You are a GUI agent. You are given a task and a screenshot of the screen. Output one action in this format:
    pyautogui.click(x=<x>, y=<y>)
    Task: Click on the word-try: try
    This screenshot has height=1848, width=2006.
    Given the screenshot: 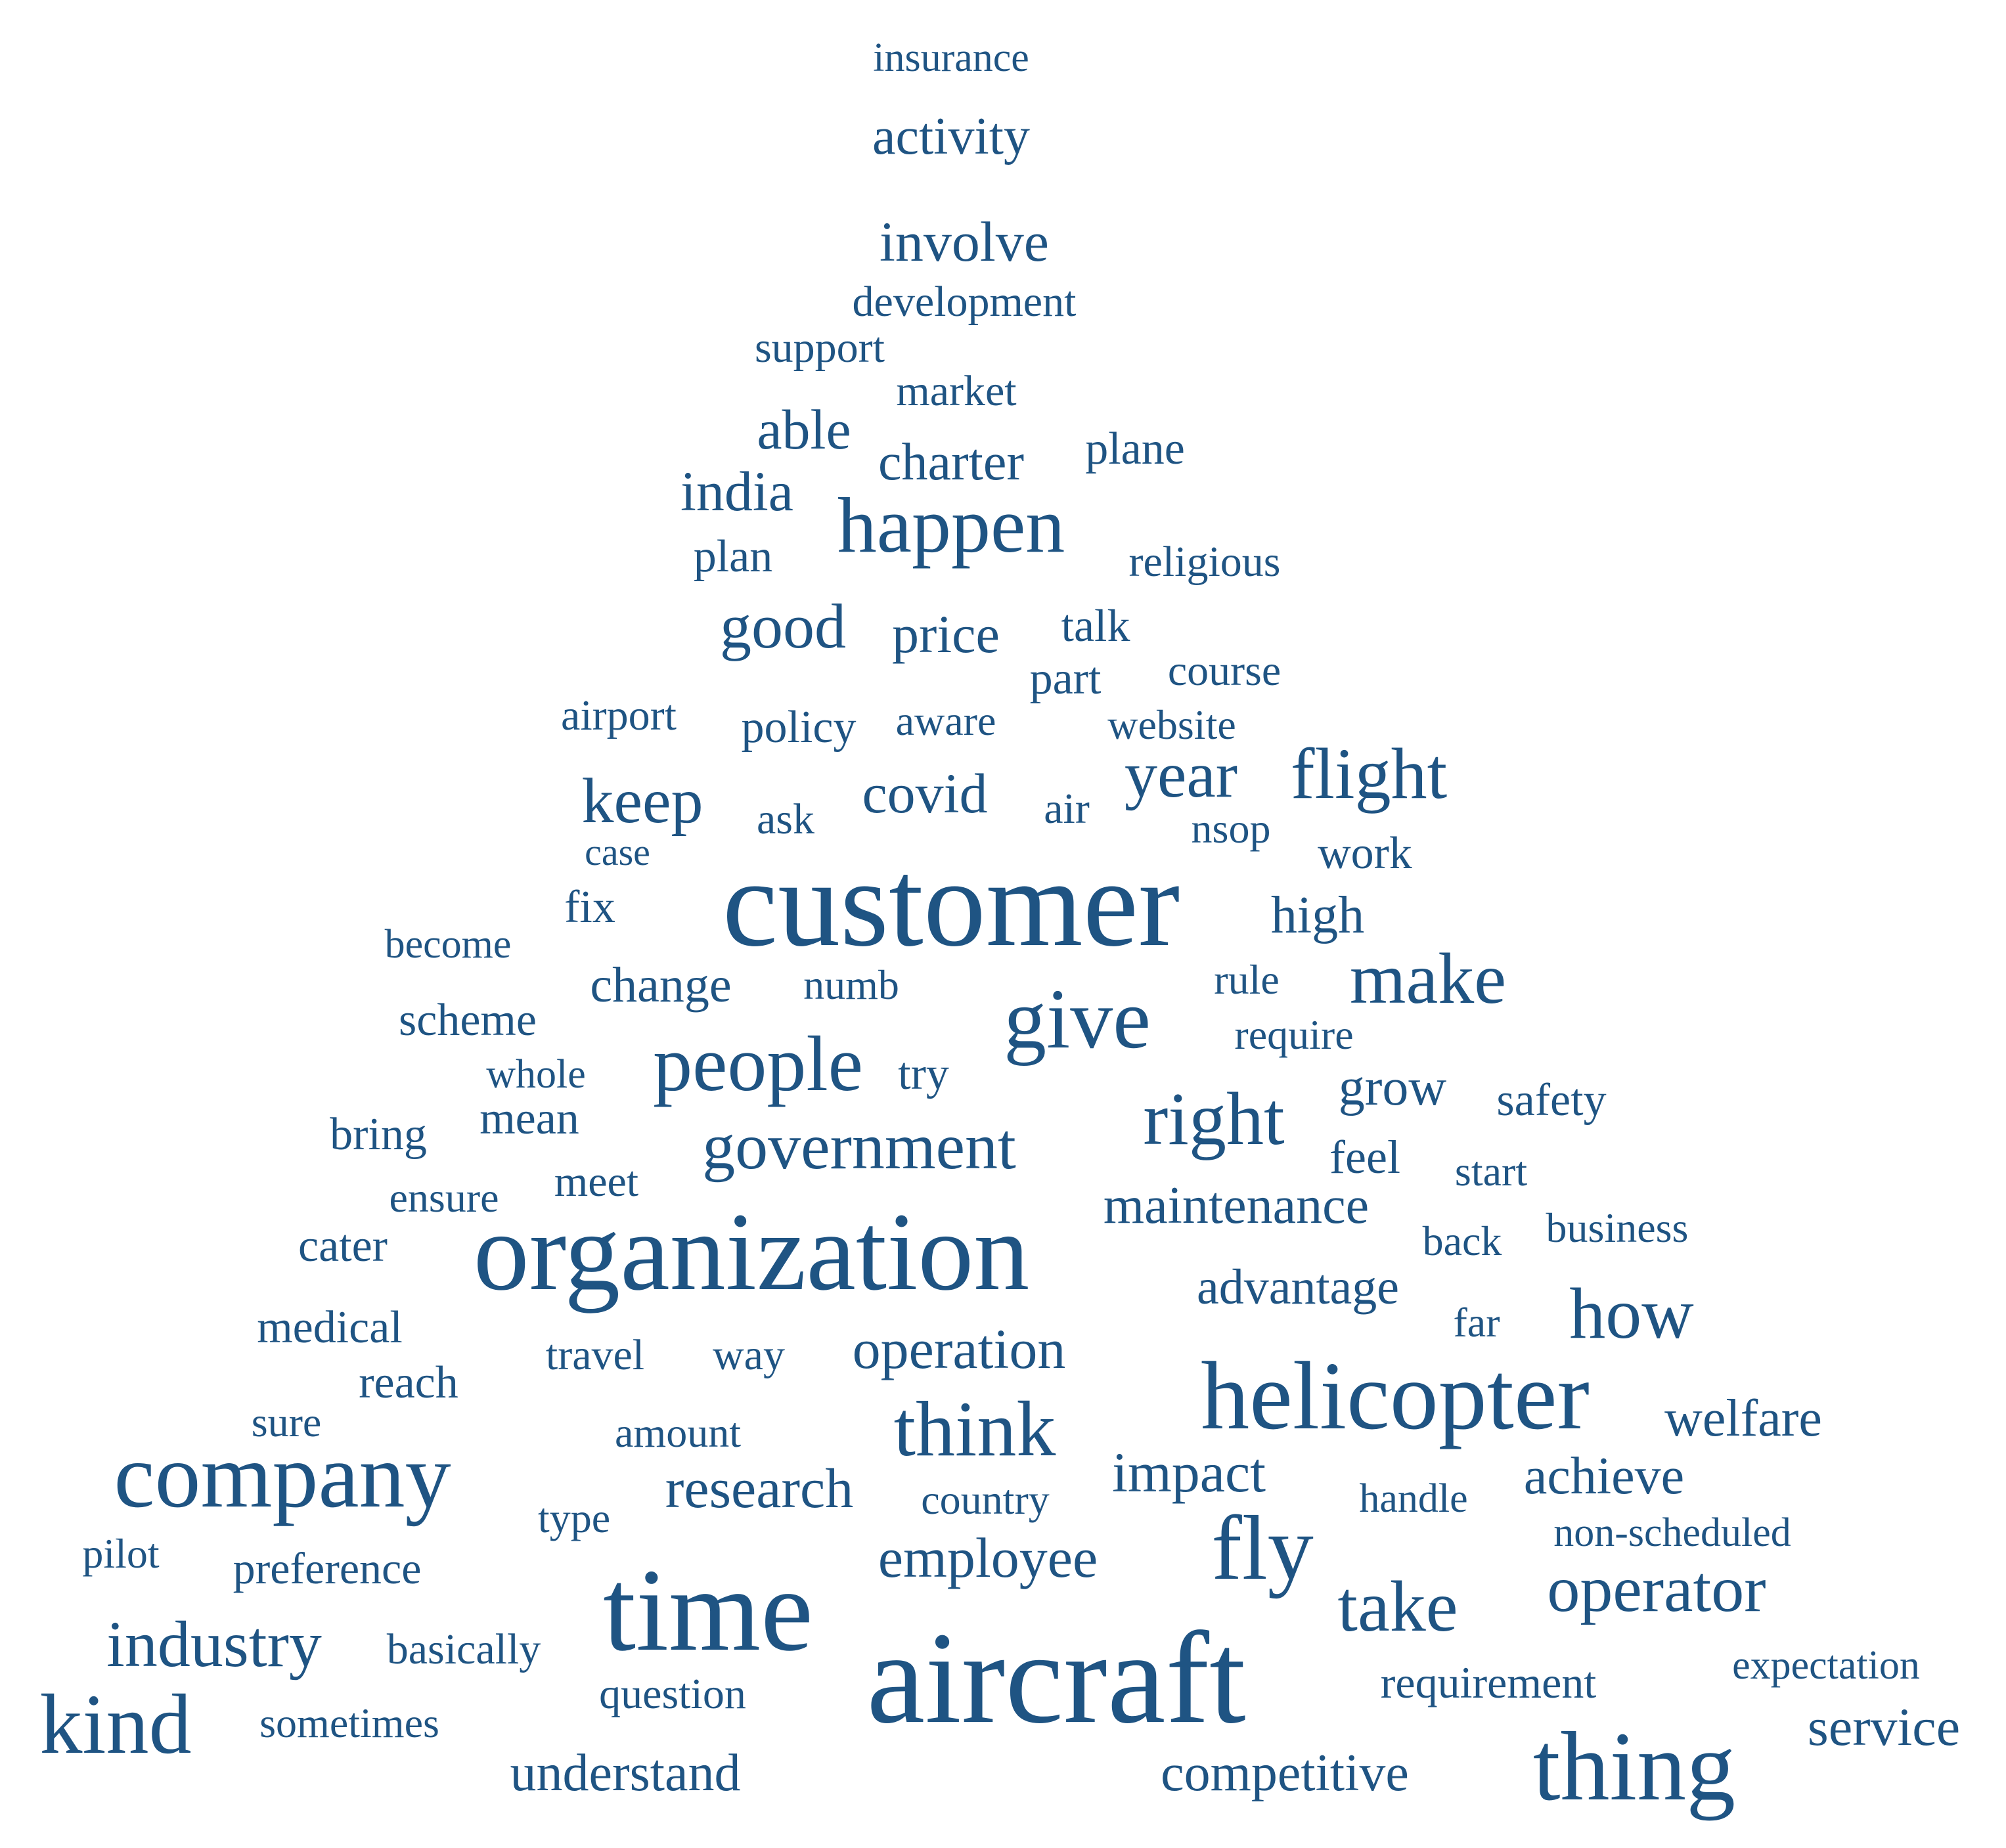 What is the action you would take?
    pyautogui.click(x=923, y=1074)
    